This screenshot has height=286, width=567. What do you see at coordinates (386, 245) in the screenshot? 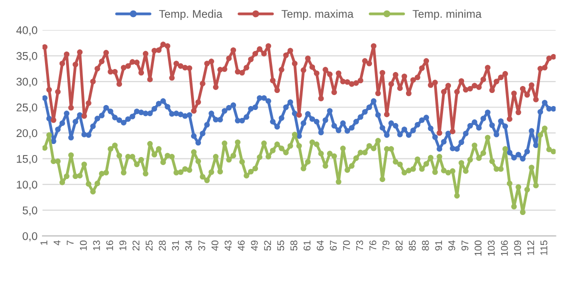
I see `x-tick-label: 79` at bounding box center [386, 245].